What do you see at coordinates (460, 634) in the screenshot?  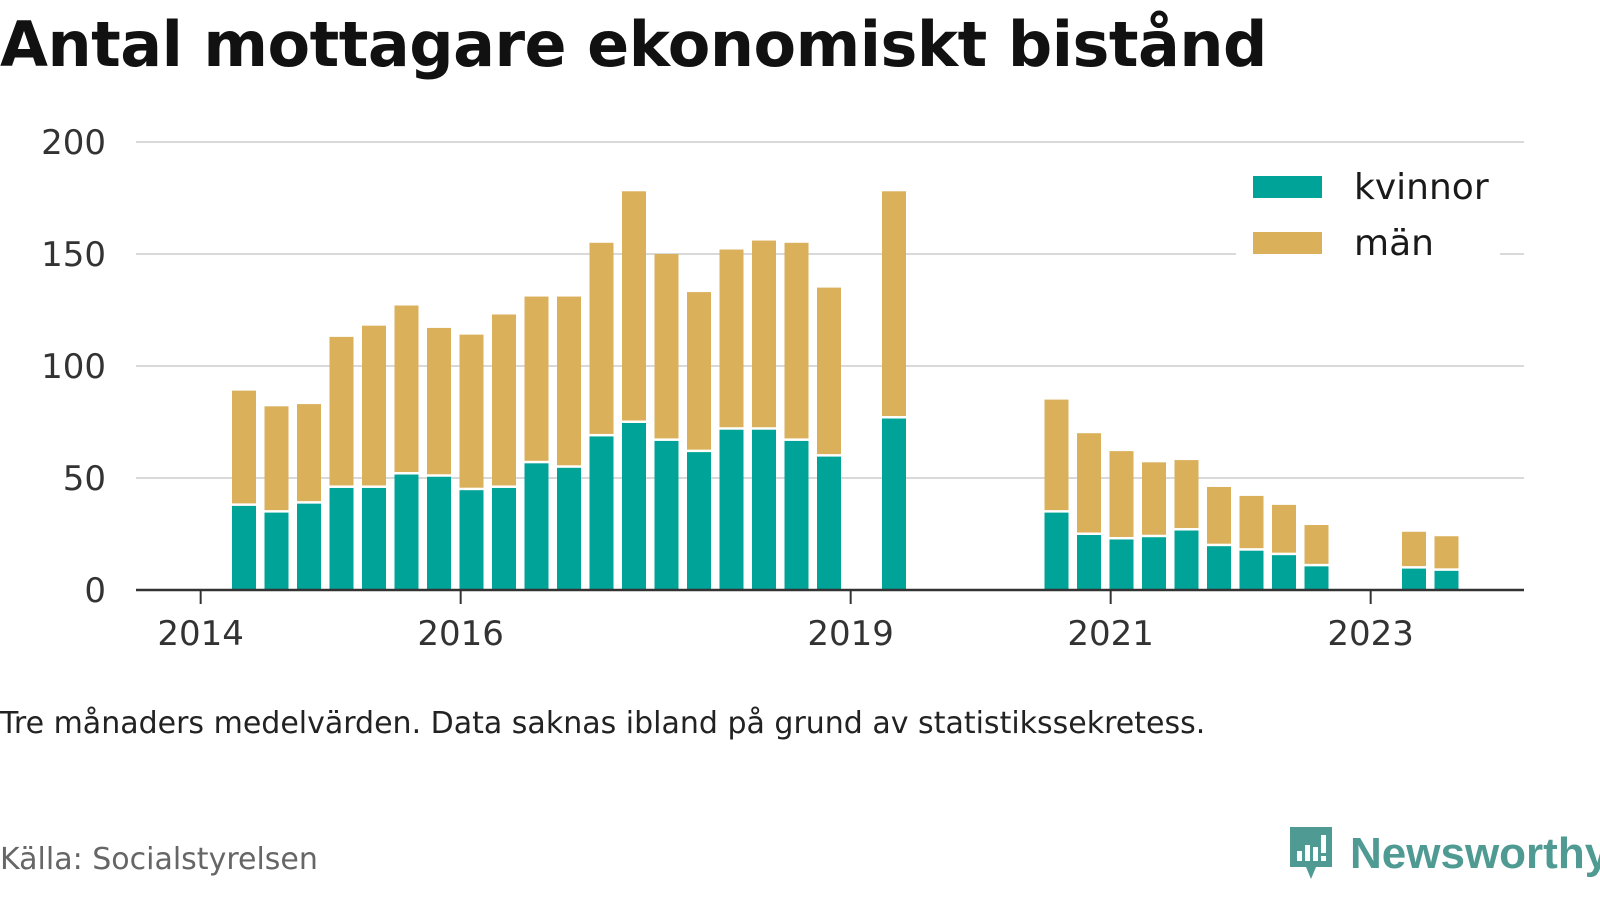 I see `x-tick-label: 2016` at bounding box center [460, 634].